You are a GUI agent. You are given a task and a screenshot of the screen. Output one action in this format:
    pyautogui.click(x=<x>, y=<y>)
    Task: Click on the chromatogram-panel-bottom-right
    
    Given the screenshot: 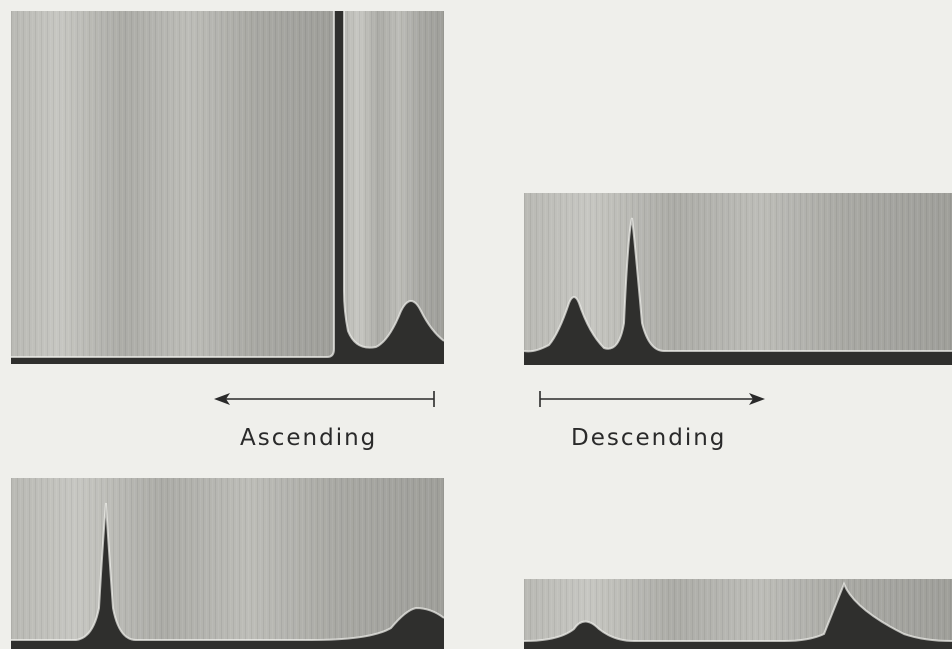 What is the action you would take?
    pyautogui.click(x=738, y=614)
    